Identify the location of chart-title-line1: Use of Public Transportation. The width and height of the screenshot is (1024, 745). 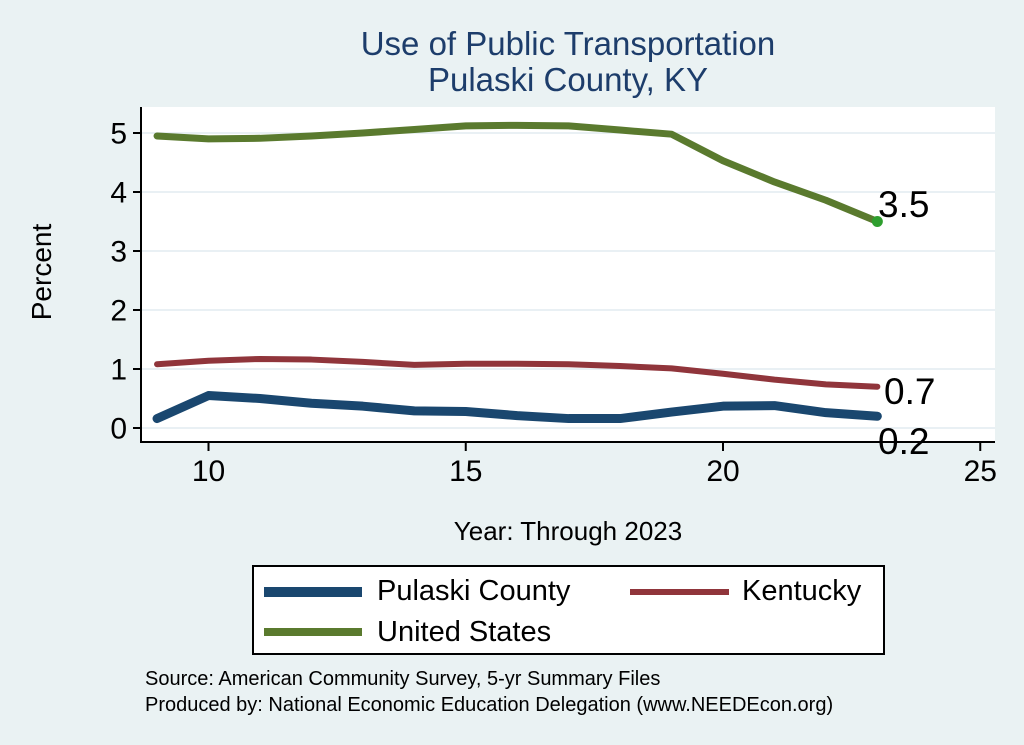
(568, 43).